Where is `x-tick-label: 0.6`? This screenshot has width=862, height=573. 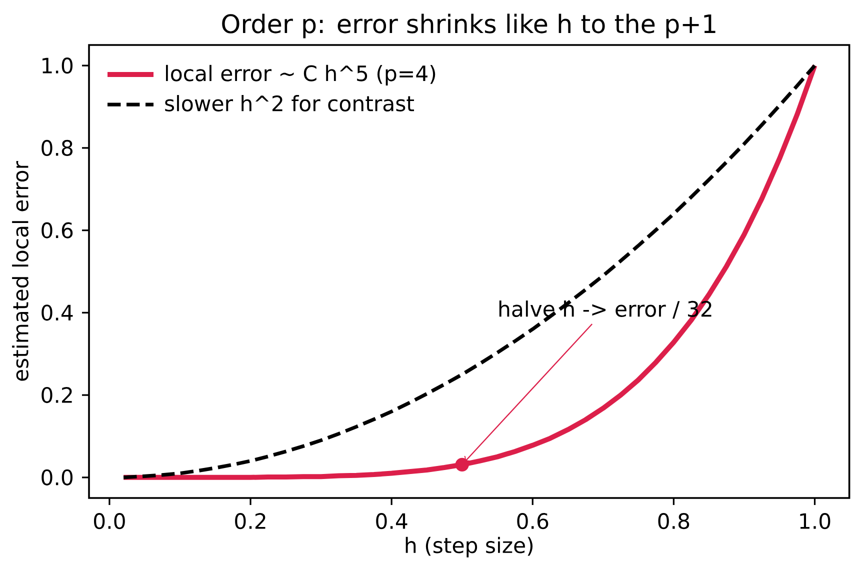
x-tick-label: 0.6 is located at coordinates (532, 521).